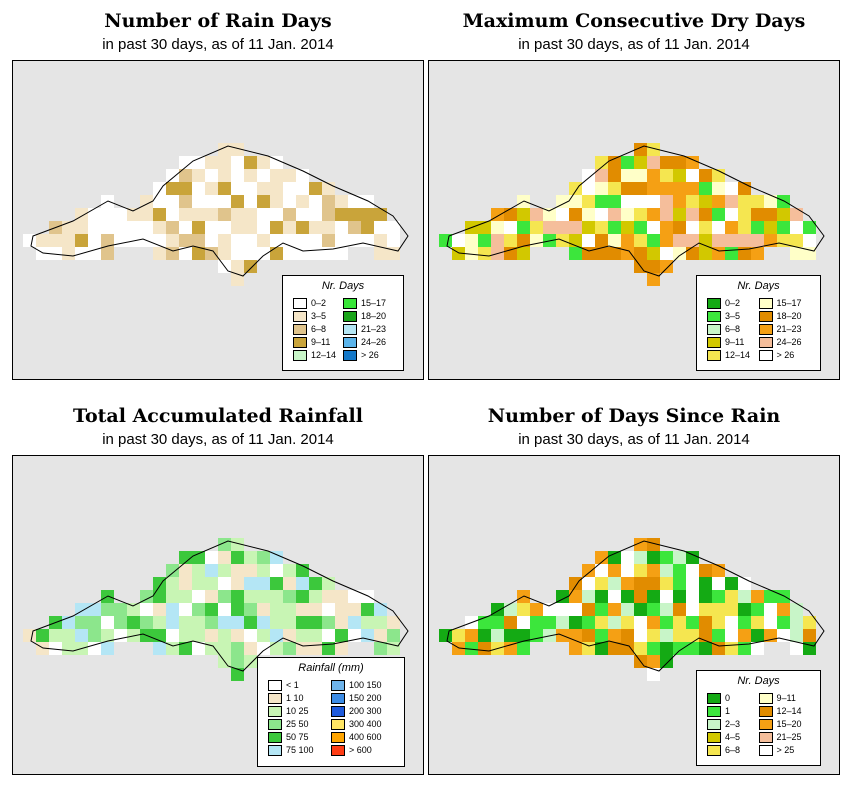  Describe the element at coordinates (365, 711) in the screenshot. I see `legend-label: 200 300` at that location.